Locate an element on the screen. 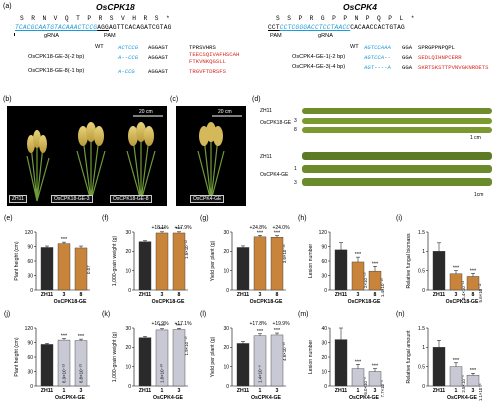  chart-l-sig-1: *** is located at coordinates (260, 332).